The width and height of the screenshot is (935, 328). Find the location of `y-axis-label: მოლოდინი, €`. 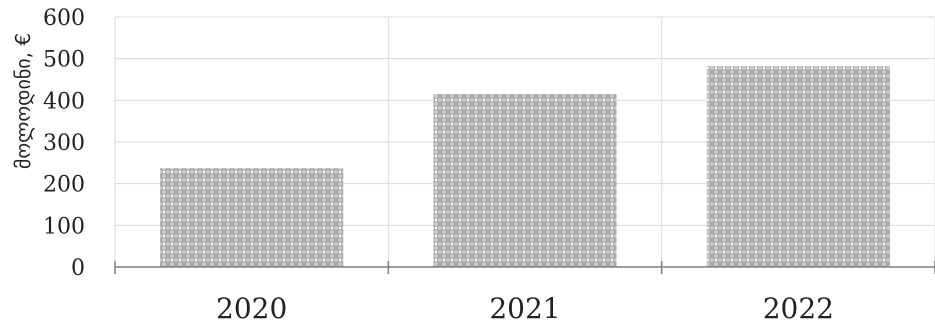

y-axis-label: მოლოდინი, € is located at coordinates (23, 101).